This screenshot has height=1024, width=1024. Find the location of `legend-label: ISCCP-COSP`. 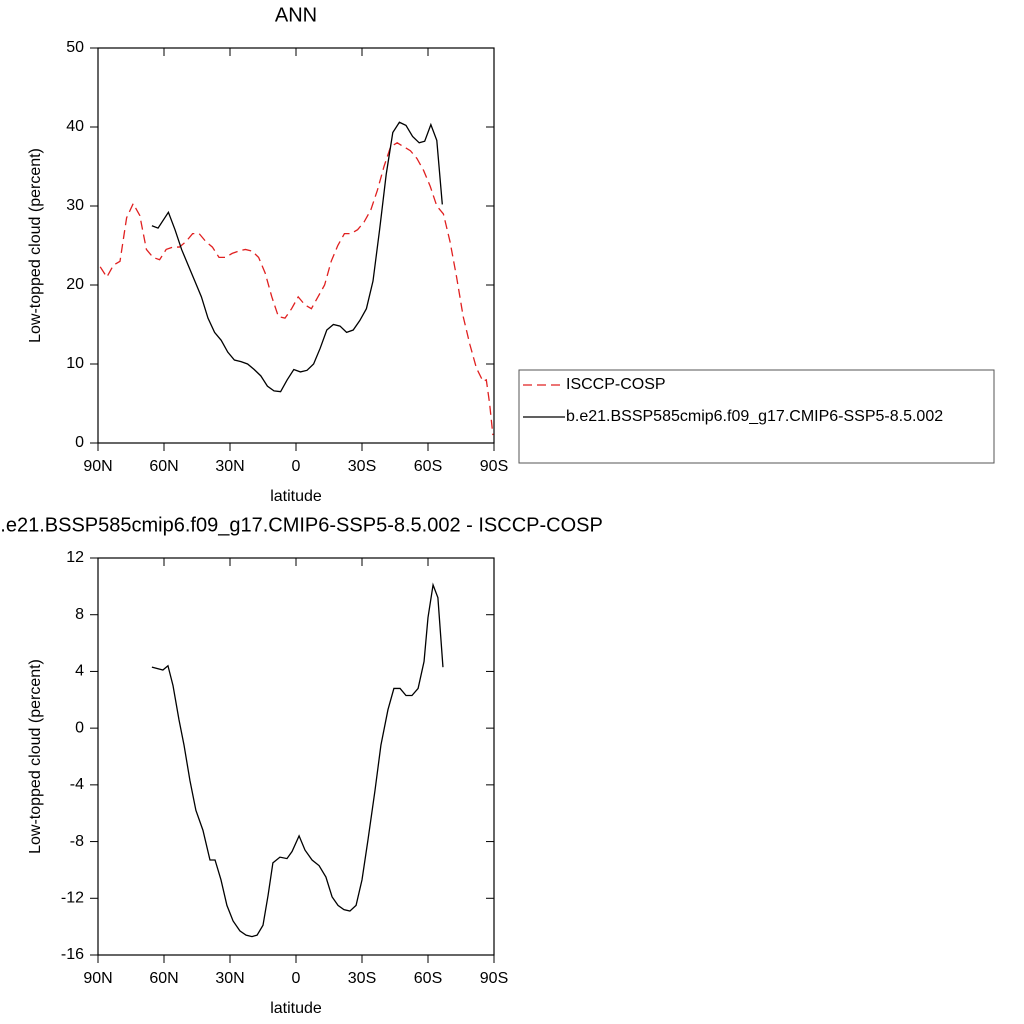

legend-label: ISCCP-COSP is located at coordinates (616, 384).